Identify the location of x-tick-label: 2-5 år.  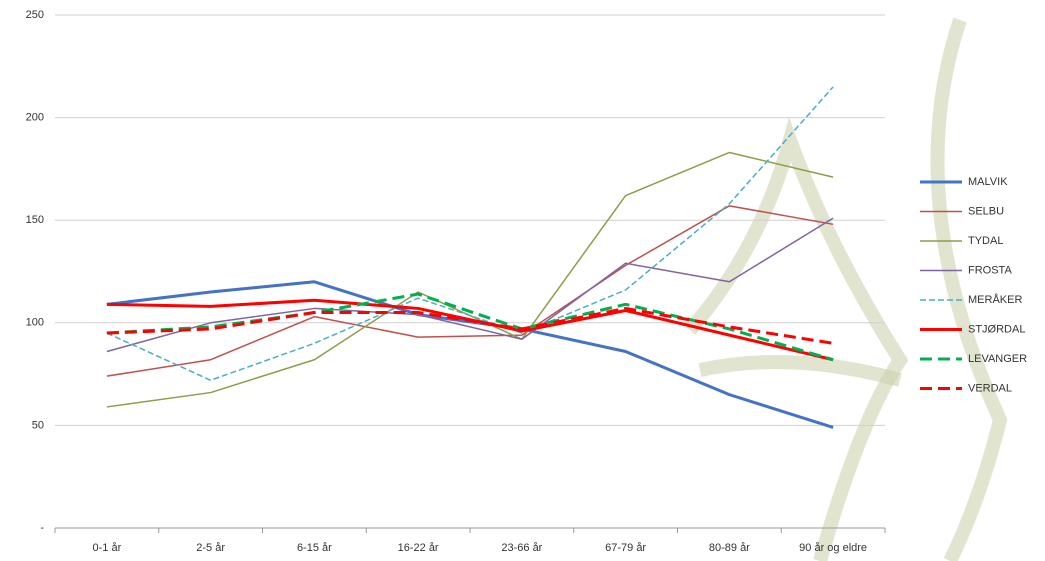
(210, 548).